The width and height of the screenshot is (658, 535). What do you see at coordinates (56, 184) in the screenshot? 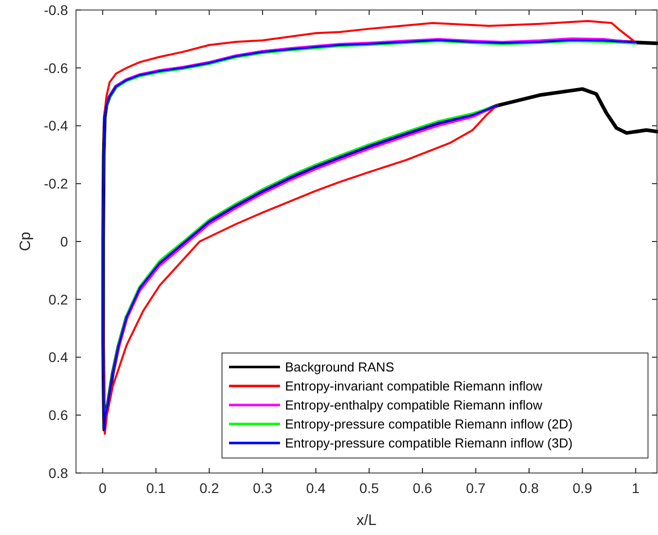
I see `y-tick-label: -0.2` at bounding box center [56, 184].